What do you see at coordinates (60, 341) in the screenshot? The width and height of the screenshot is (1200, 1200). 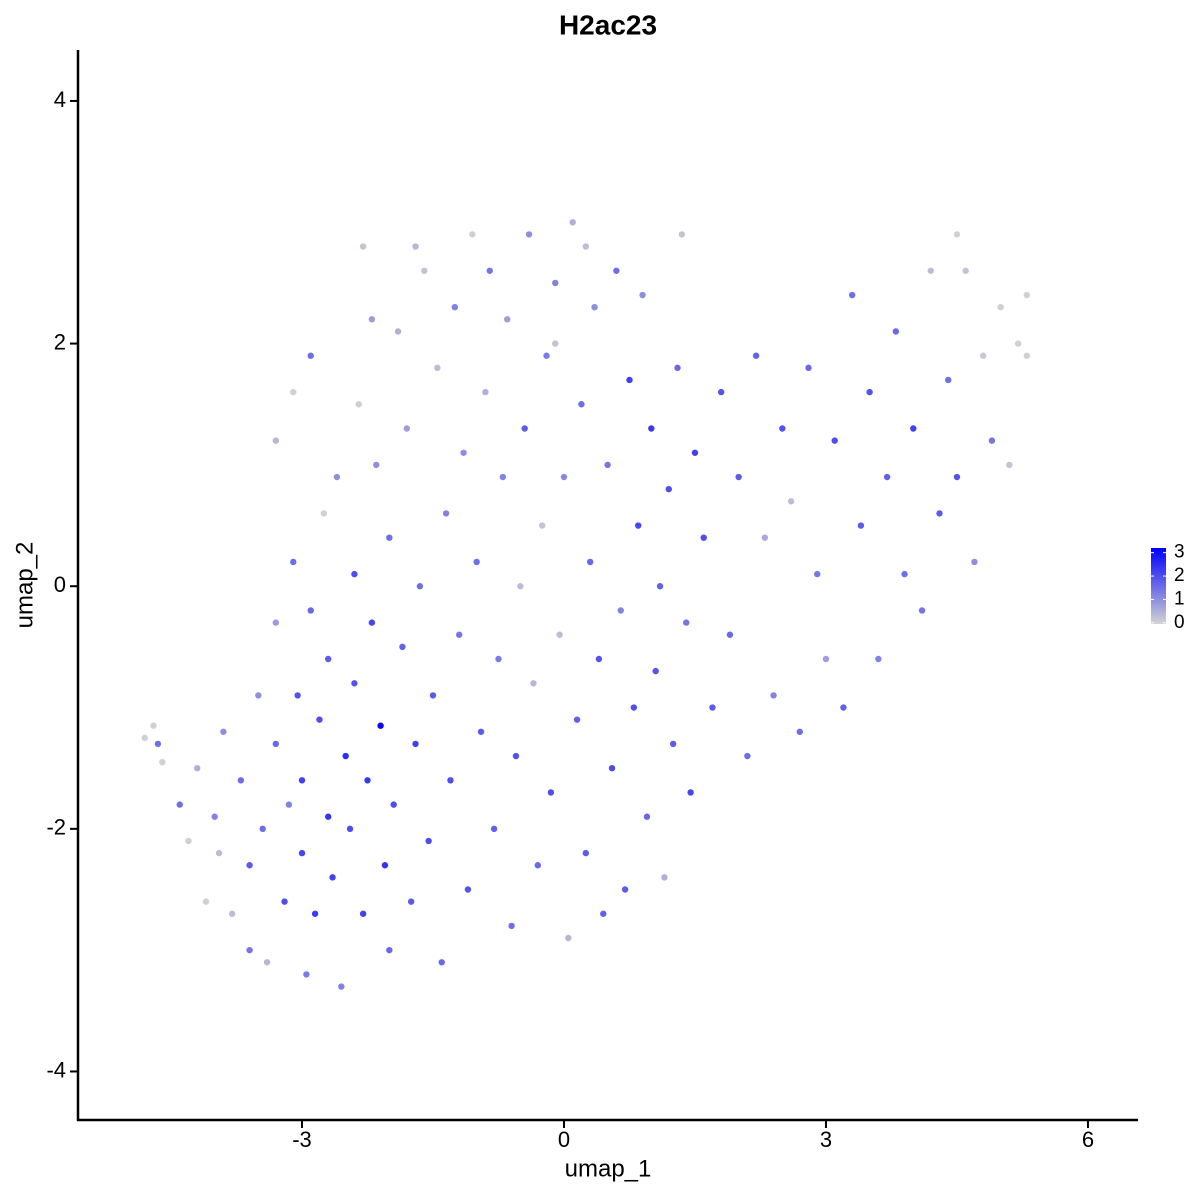 I see `y-tick-label: 2` at bounding box center [60, 341].